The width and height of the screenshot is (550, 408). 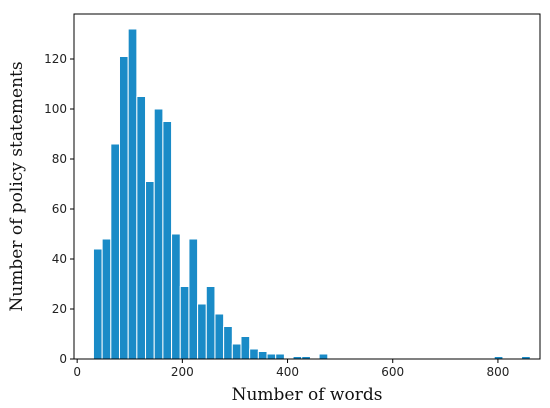 I want to click on y-axis-label: Number of policy statements, so click(x=17, y=186).